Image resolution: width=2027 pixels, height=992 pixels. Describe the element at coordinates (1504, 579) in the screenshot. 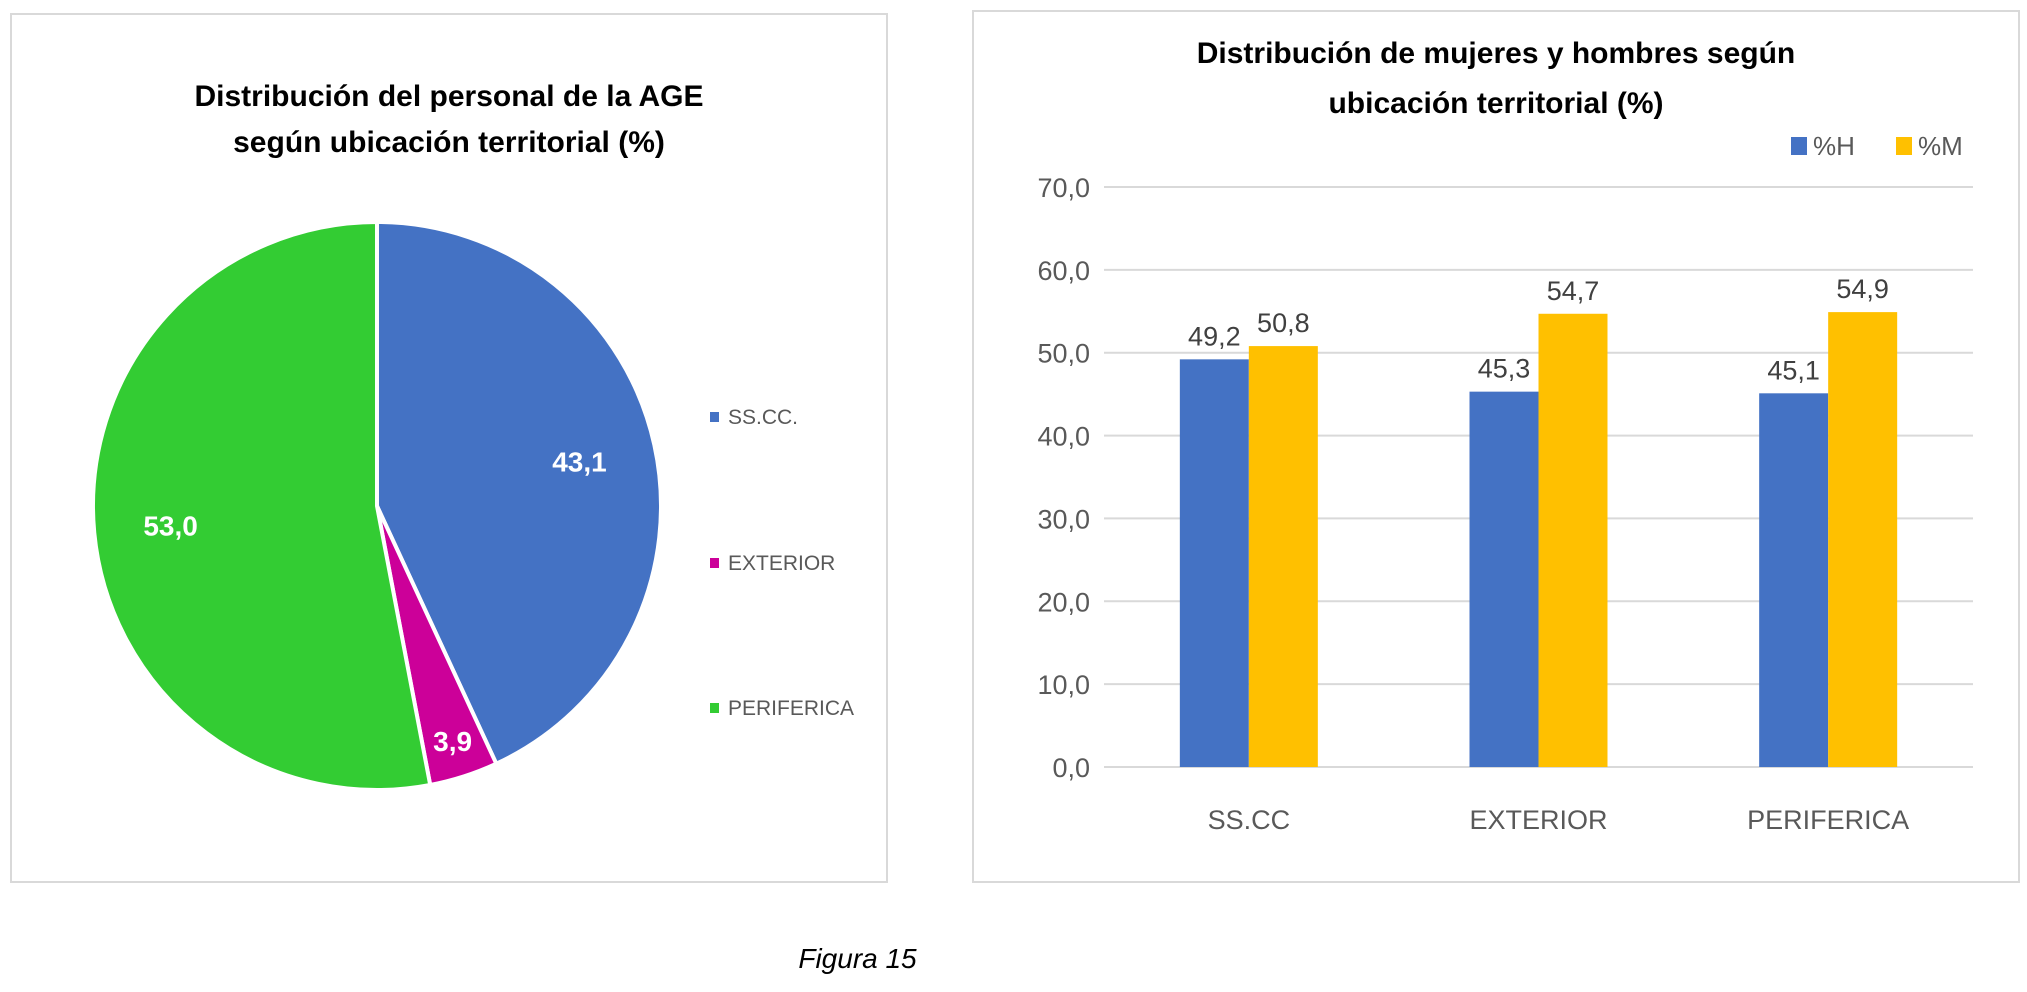

I see `bar-H-exterior` at that location.